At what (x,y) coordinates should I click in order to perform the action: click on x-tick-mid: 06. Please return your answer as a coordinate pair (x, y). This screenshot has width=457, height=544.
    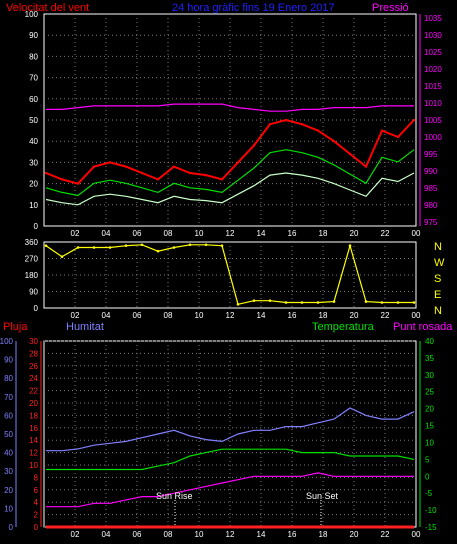
    Looking at the image, I should click on (137, 315).